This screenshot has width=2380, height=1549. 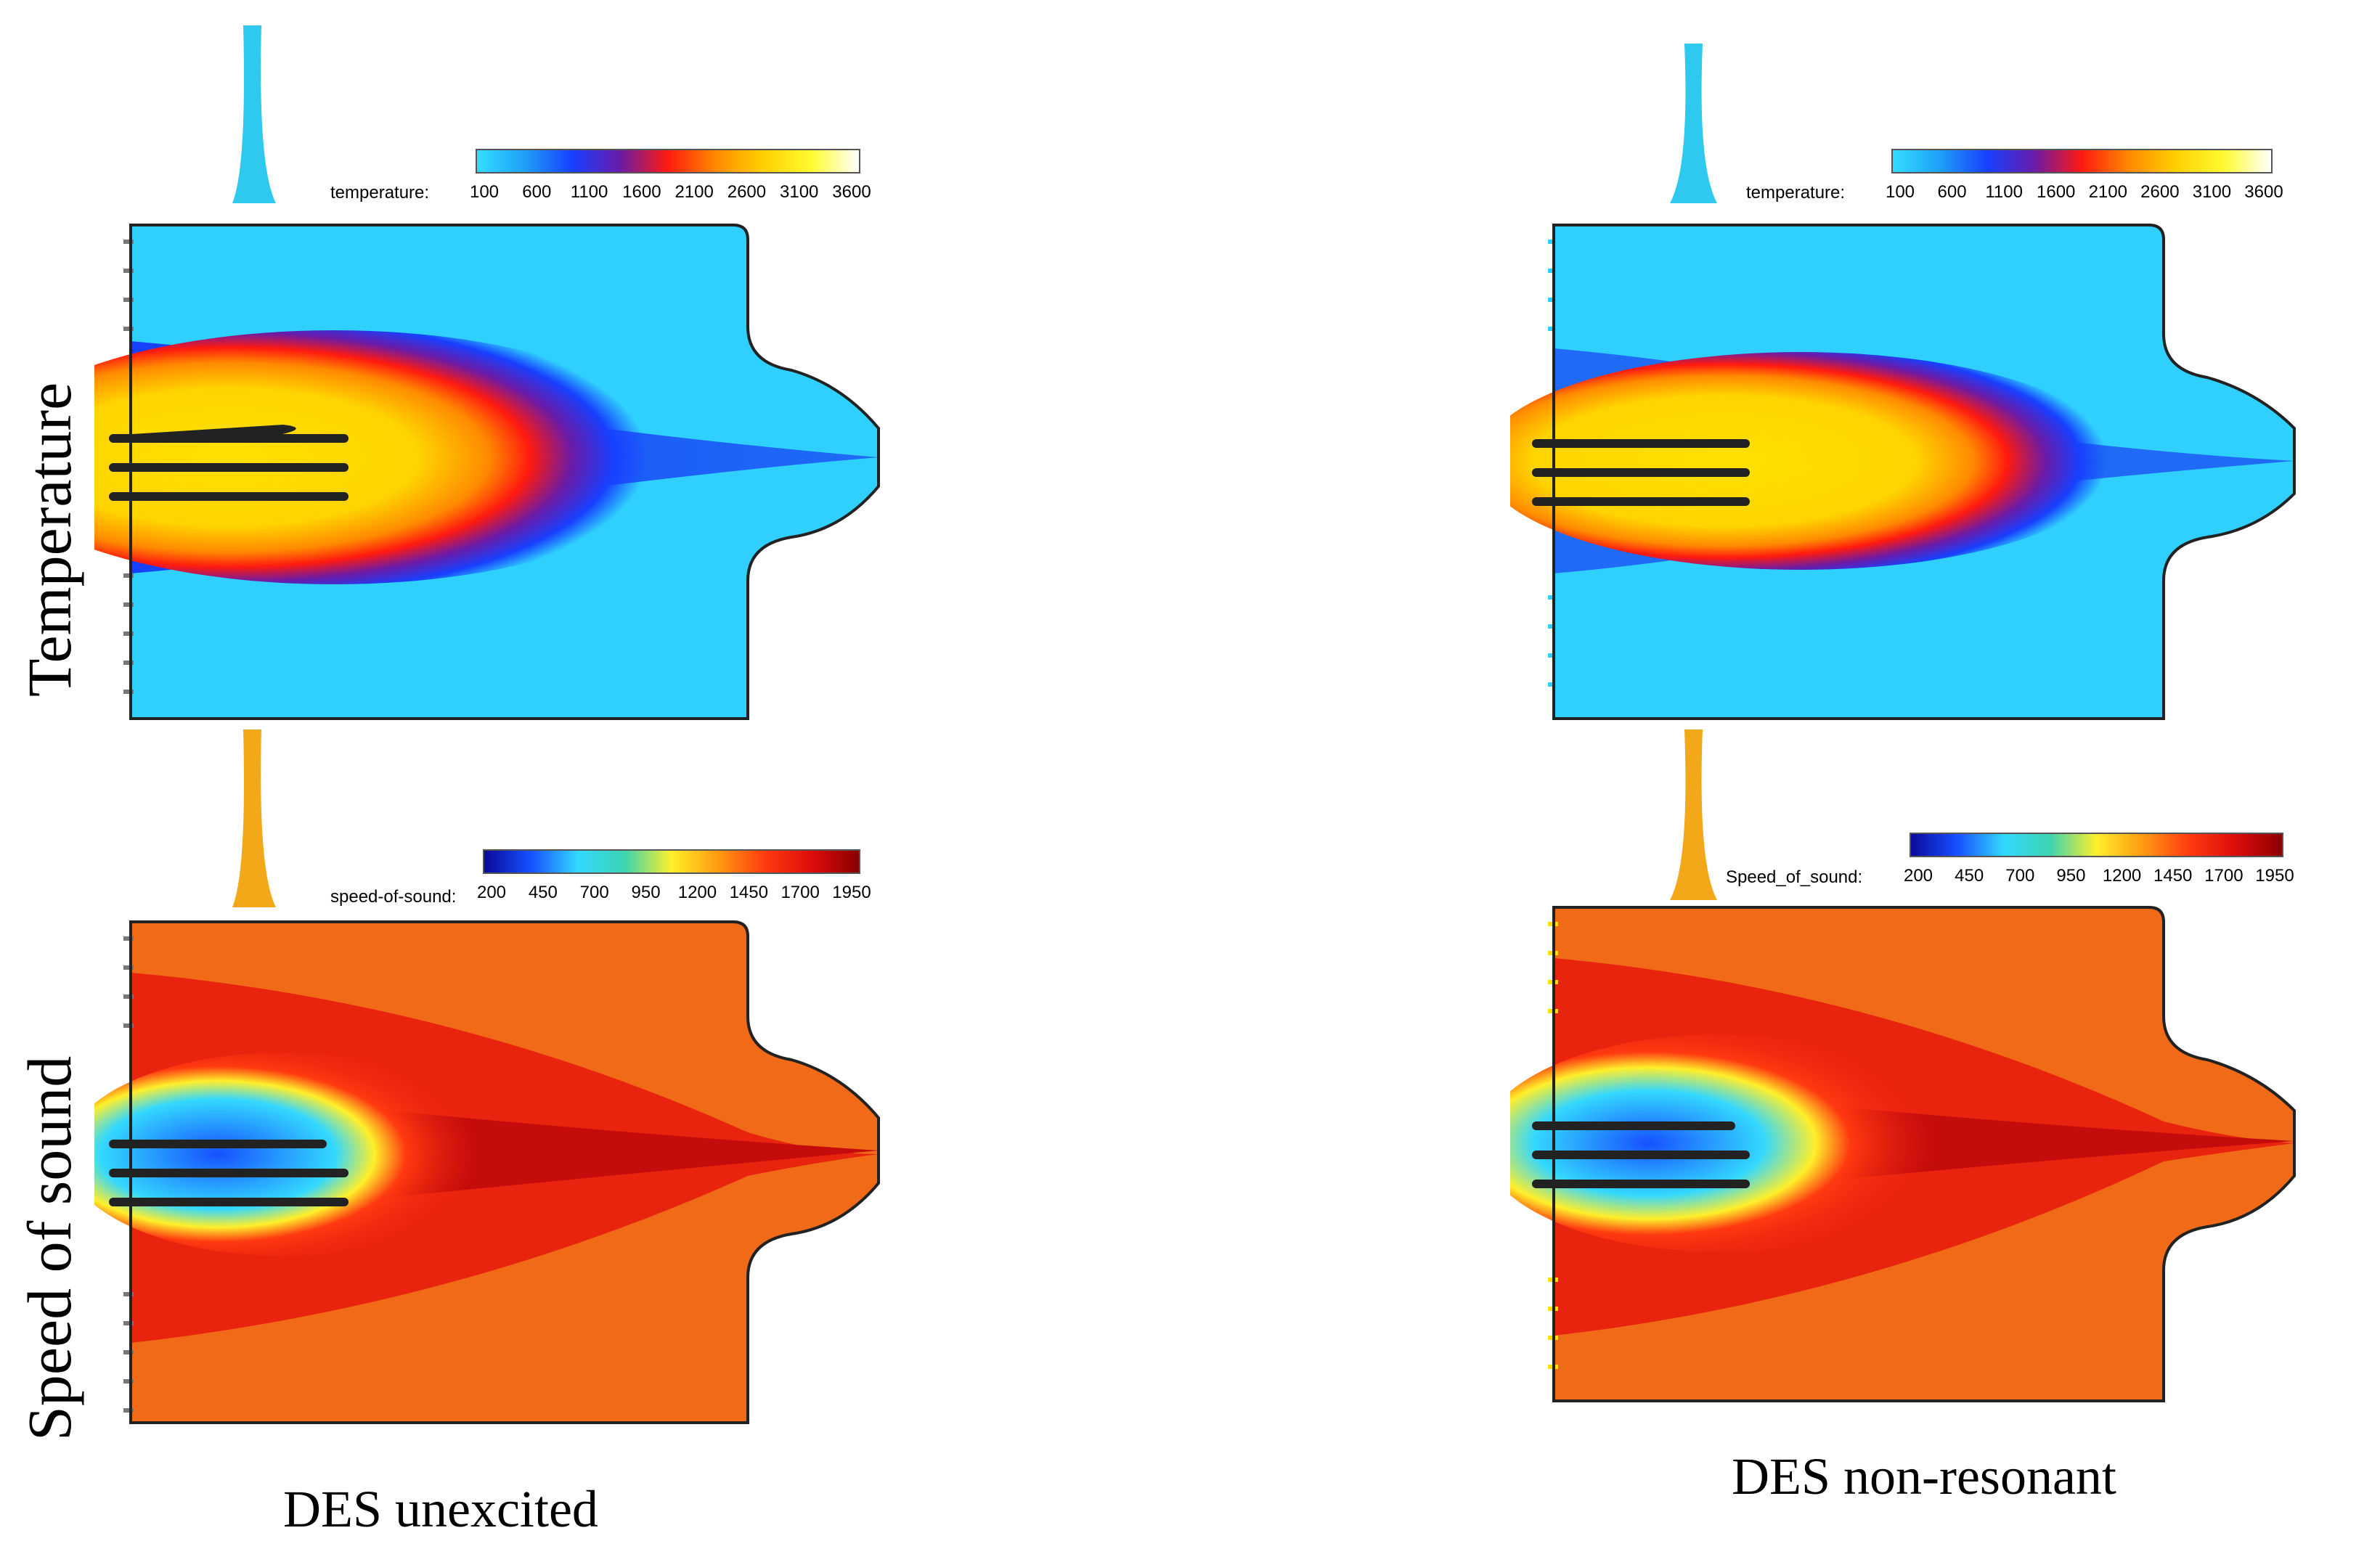 I want to click on caption-des-non-resonant: DES non-resonant, so click(x=1924, y=1476).